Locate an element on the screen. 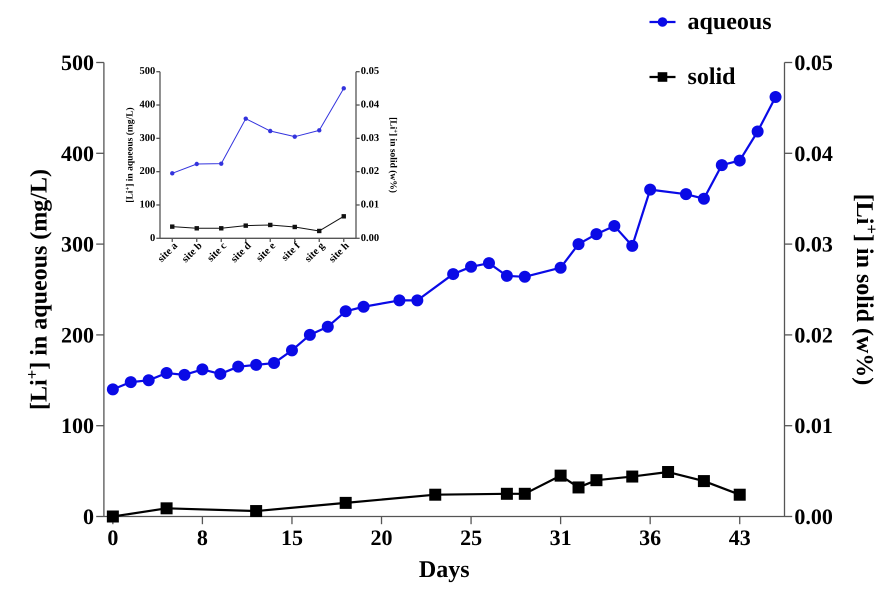 The width and height of the screenshot is (884, 590). x-tick-label: site e is located at coordinates (266, 252).